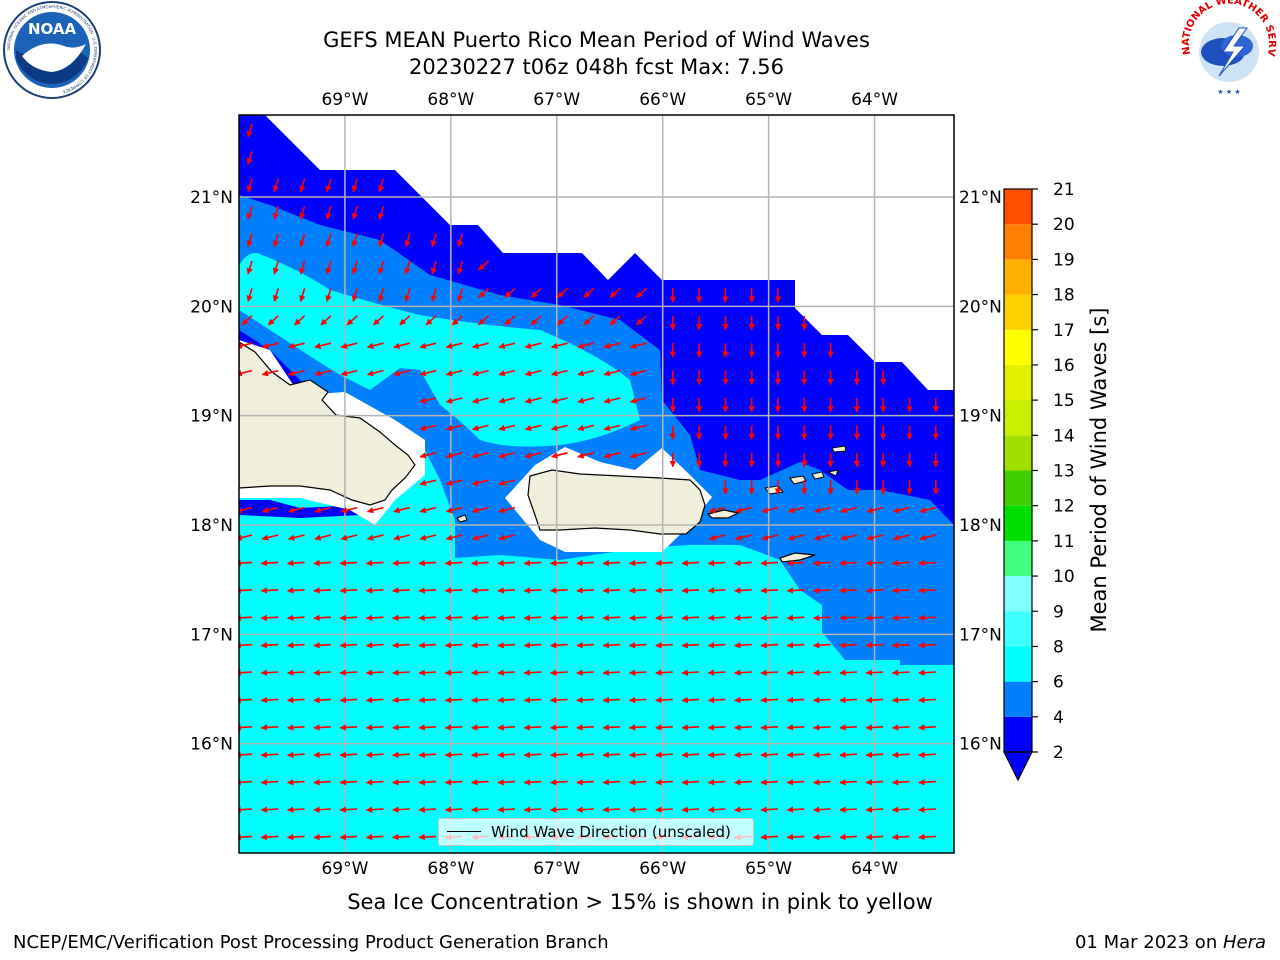 This screenshot has height=960, width=1280. What do you see at coordinates (980, 307) in the screenshot?
I see `latitude-tick-label: 20°N` at bounding box center [980, 307].